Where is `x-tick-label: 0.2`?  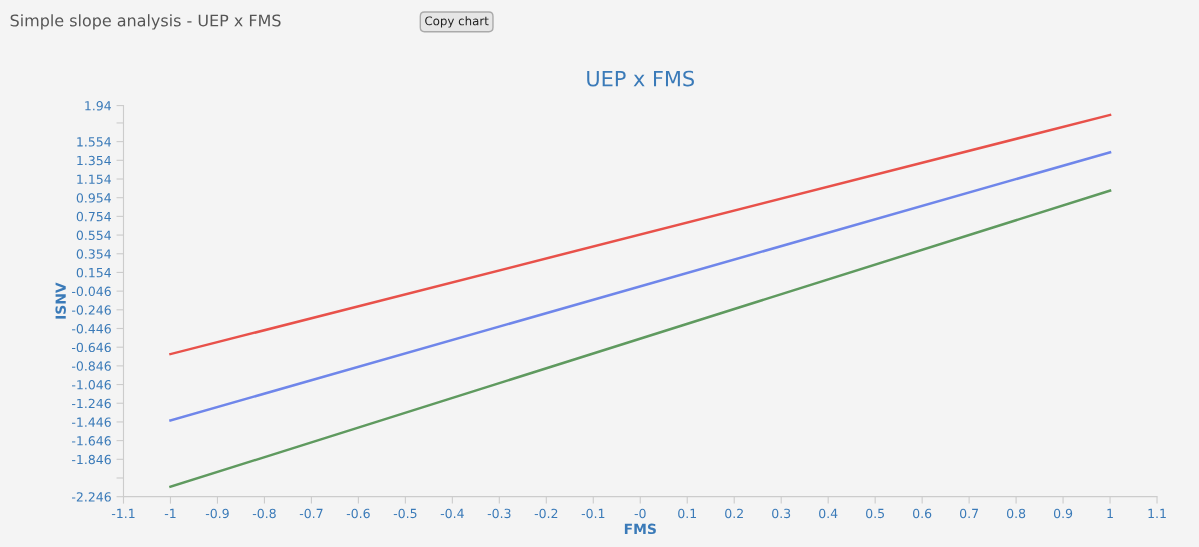 x-tick-label: 0.2 is located at coordinates (734, 513).